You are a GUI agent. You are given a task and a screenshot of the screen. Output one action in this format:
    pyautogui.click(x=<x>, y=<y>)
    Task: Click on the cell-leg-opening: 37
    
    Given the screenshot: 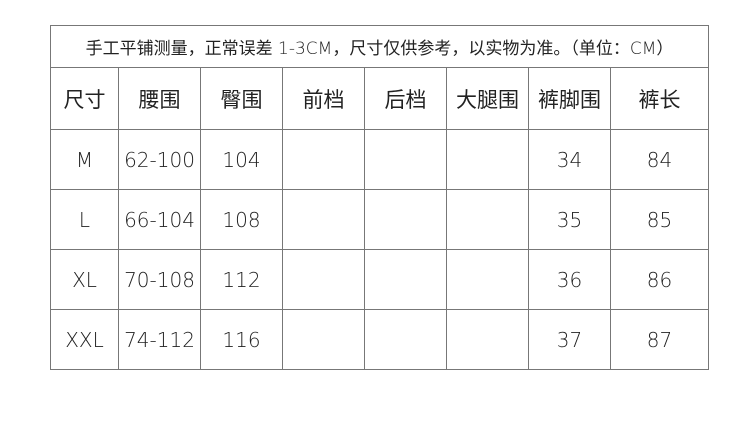 What is the action you would take?
    pyautogui.click(x=569, y=339)
    